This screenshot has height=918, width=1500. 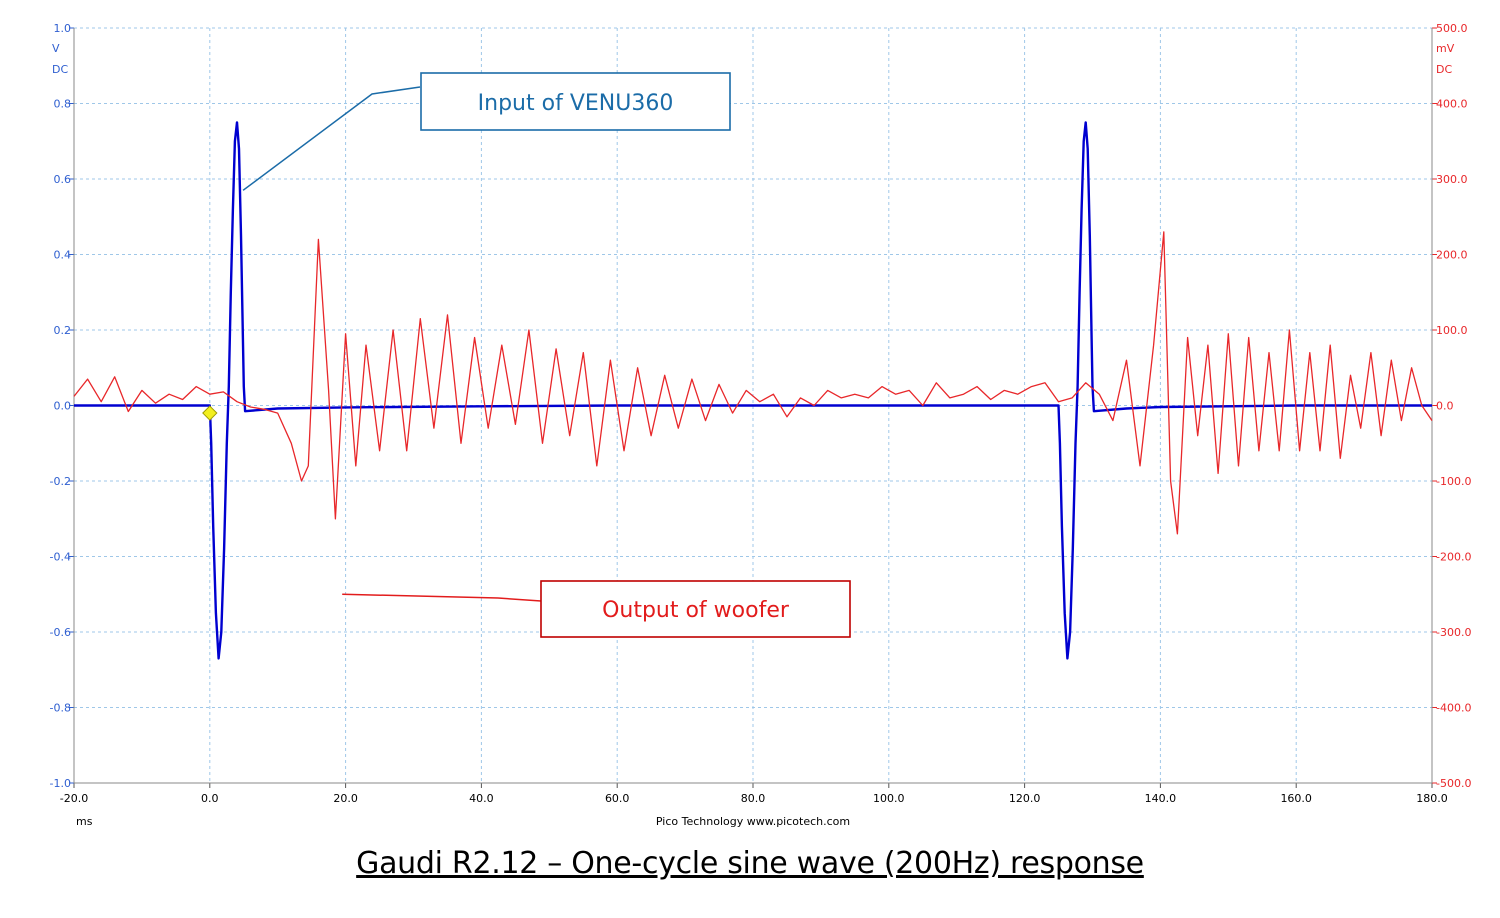 What do you see at coordinates (63, 255) in the screenshot?
I see `y-left-tick-label: 0.4` at bounding box center [63, 255].